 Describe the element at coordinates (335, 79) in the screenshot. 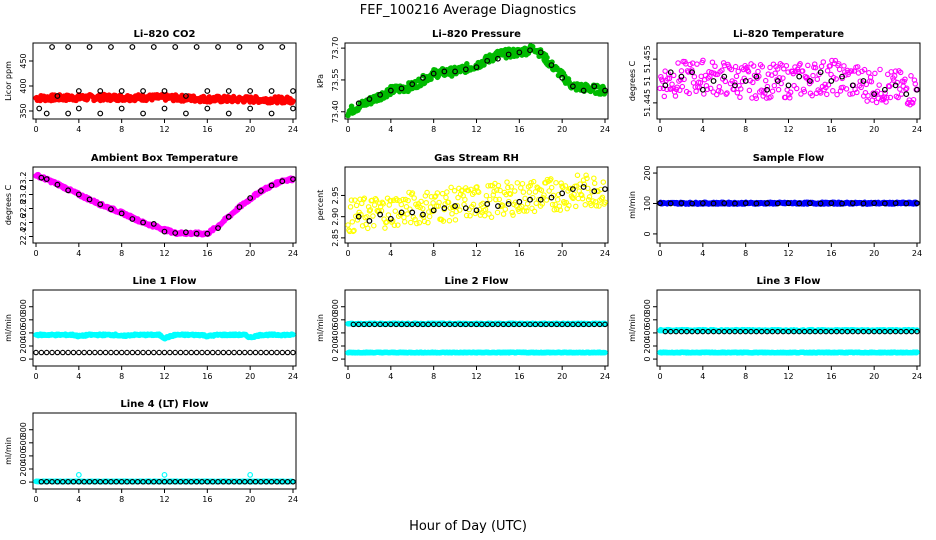

I see `y-tick-label: 73.55` at that location.